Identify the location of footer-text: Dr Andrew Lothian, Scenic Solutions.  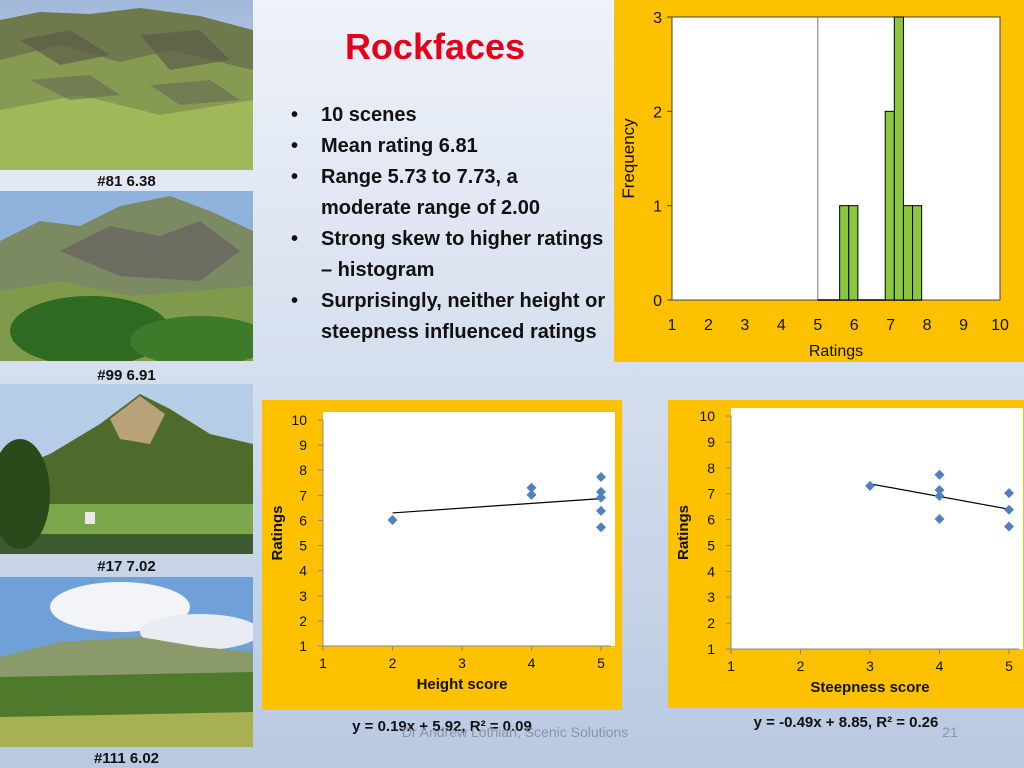
(515, 732).